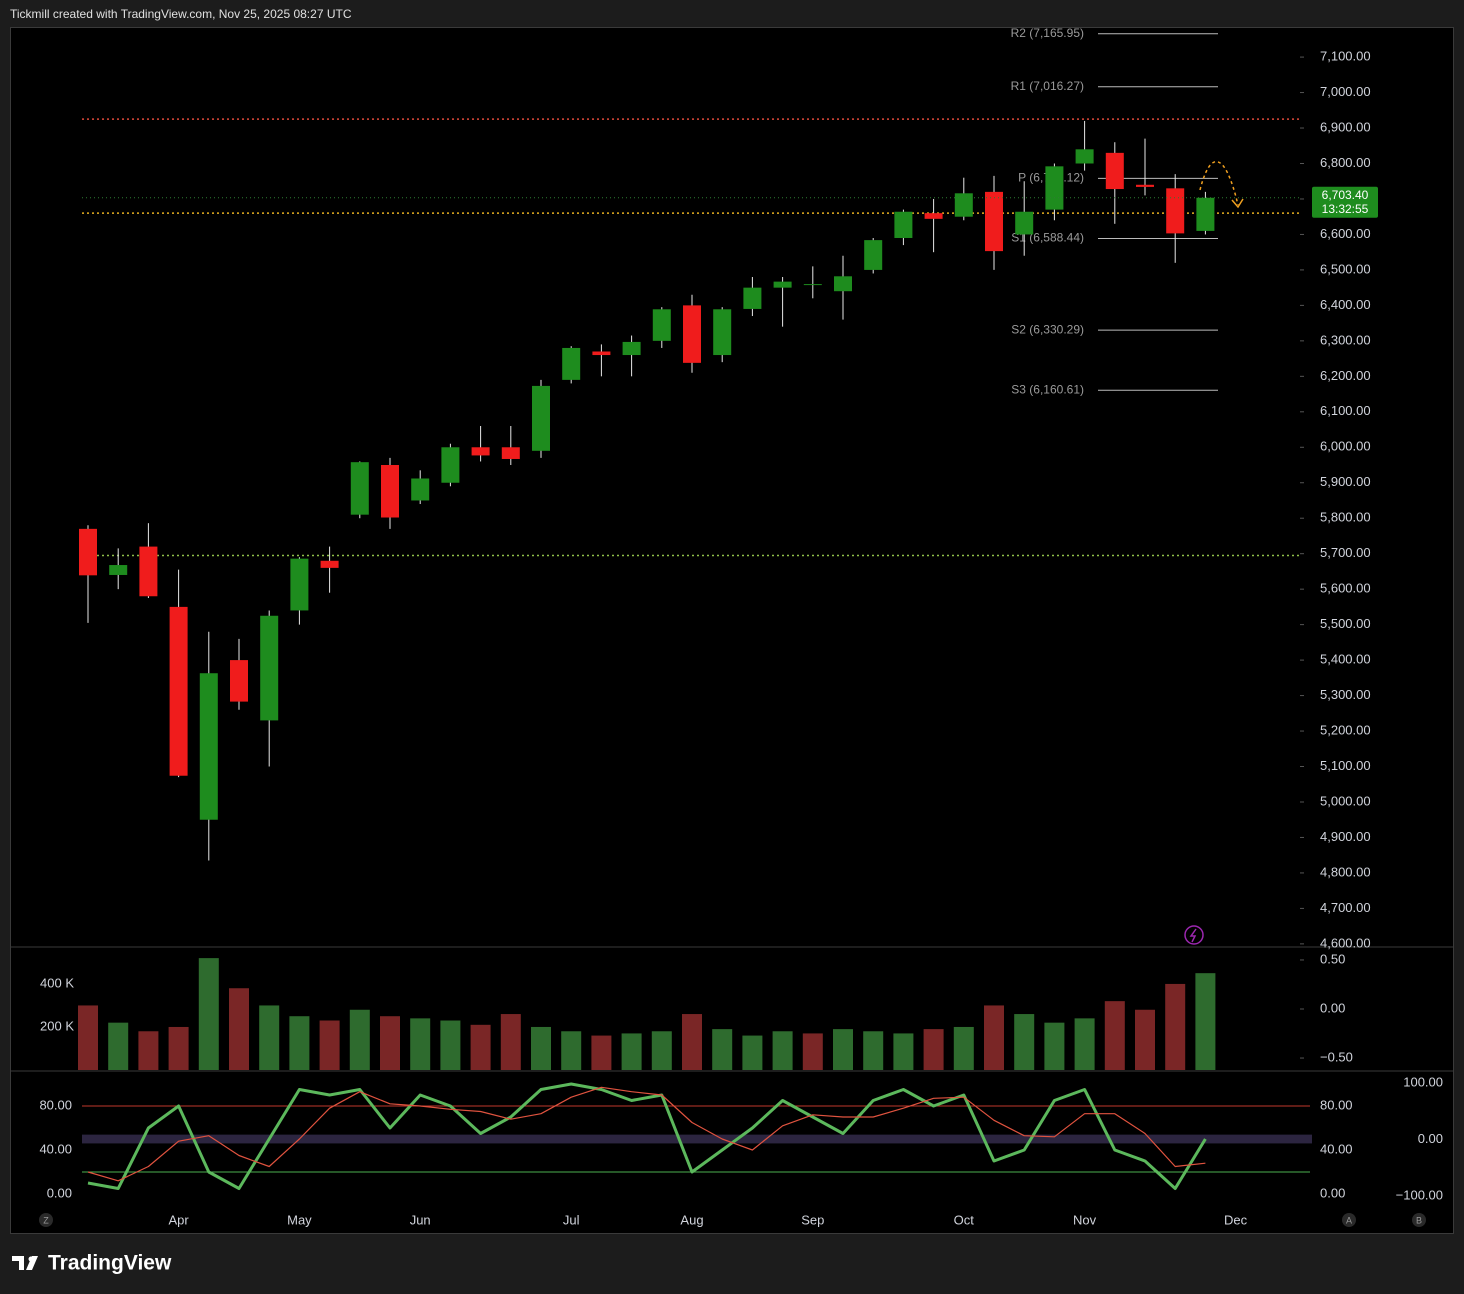 This screenshot has width=1464, height=1294. What do you see at coordinates (1345, 871) in the screenshot?
I see `y-tick-label: 4,800.00` at bounding box center [1345, 871].